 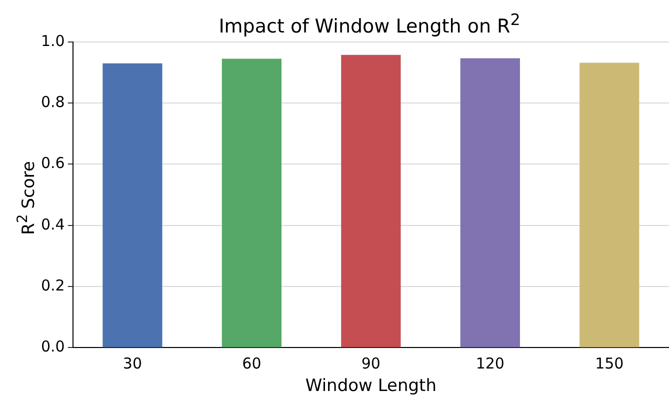 What do you see at coordinates (52, 224) in the screenshot?
I see `y-tick-label: 0.4` at bounding box center [52, 224].